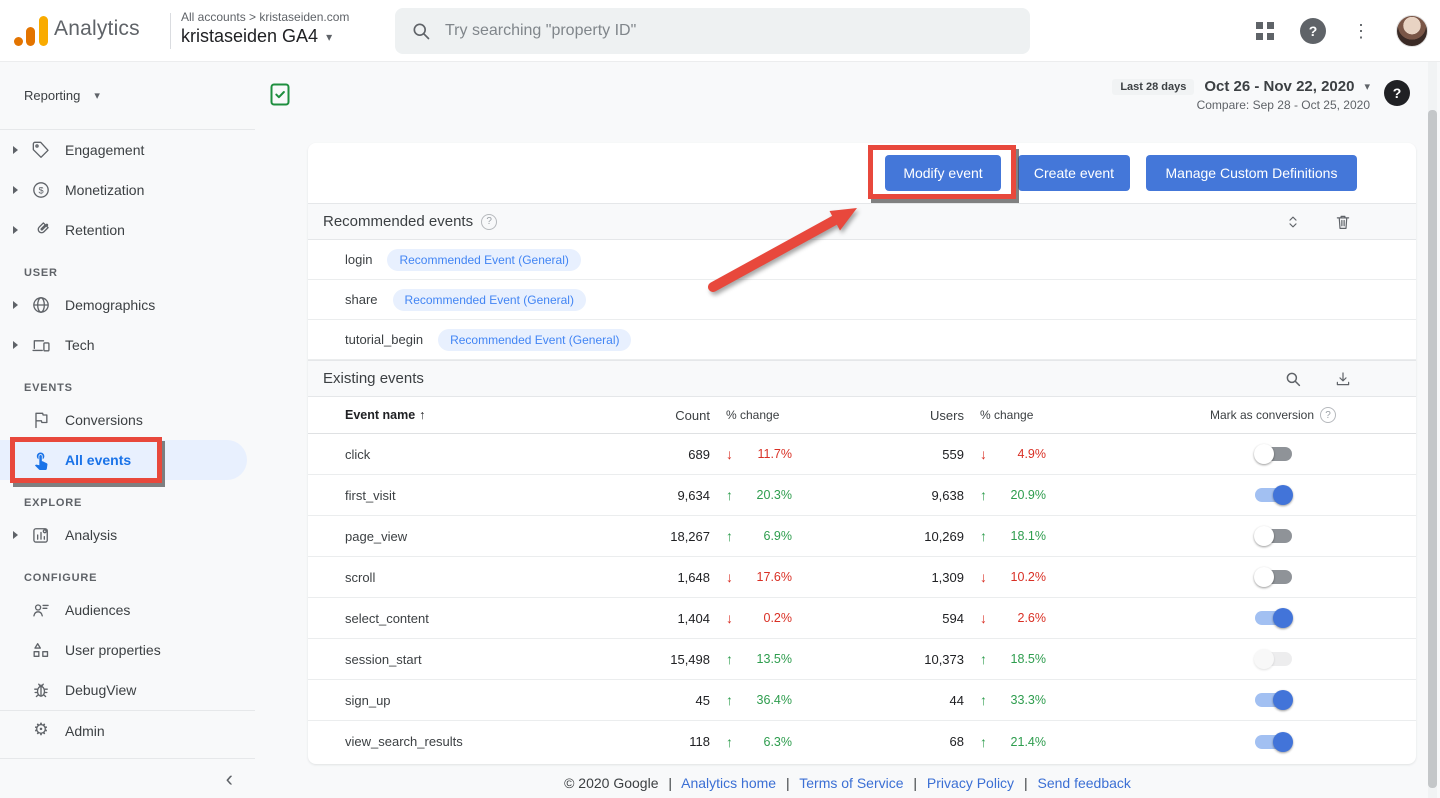 The height and width of the screenshot is (798, 1440). What do you see at coordinates (127, 345) in the screenshot?
I see `sidebar-item-tech: Tech` at bounding box center [127, 345].